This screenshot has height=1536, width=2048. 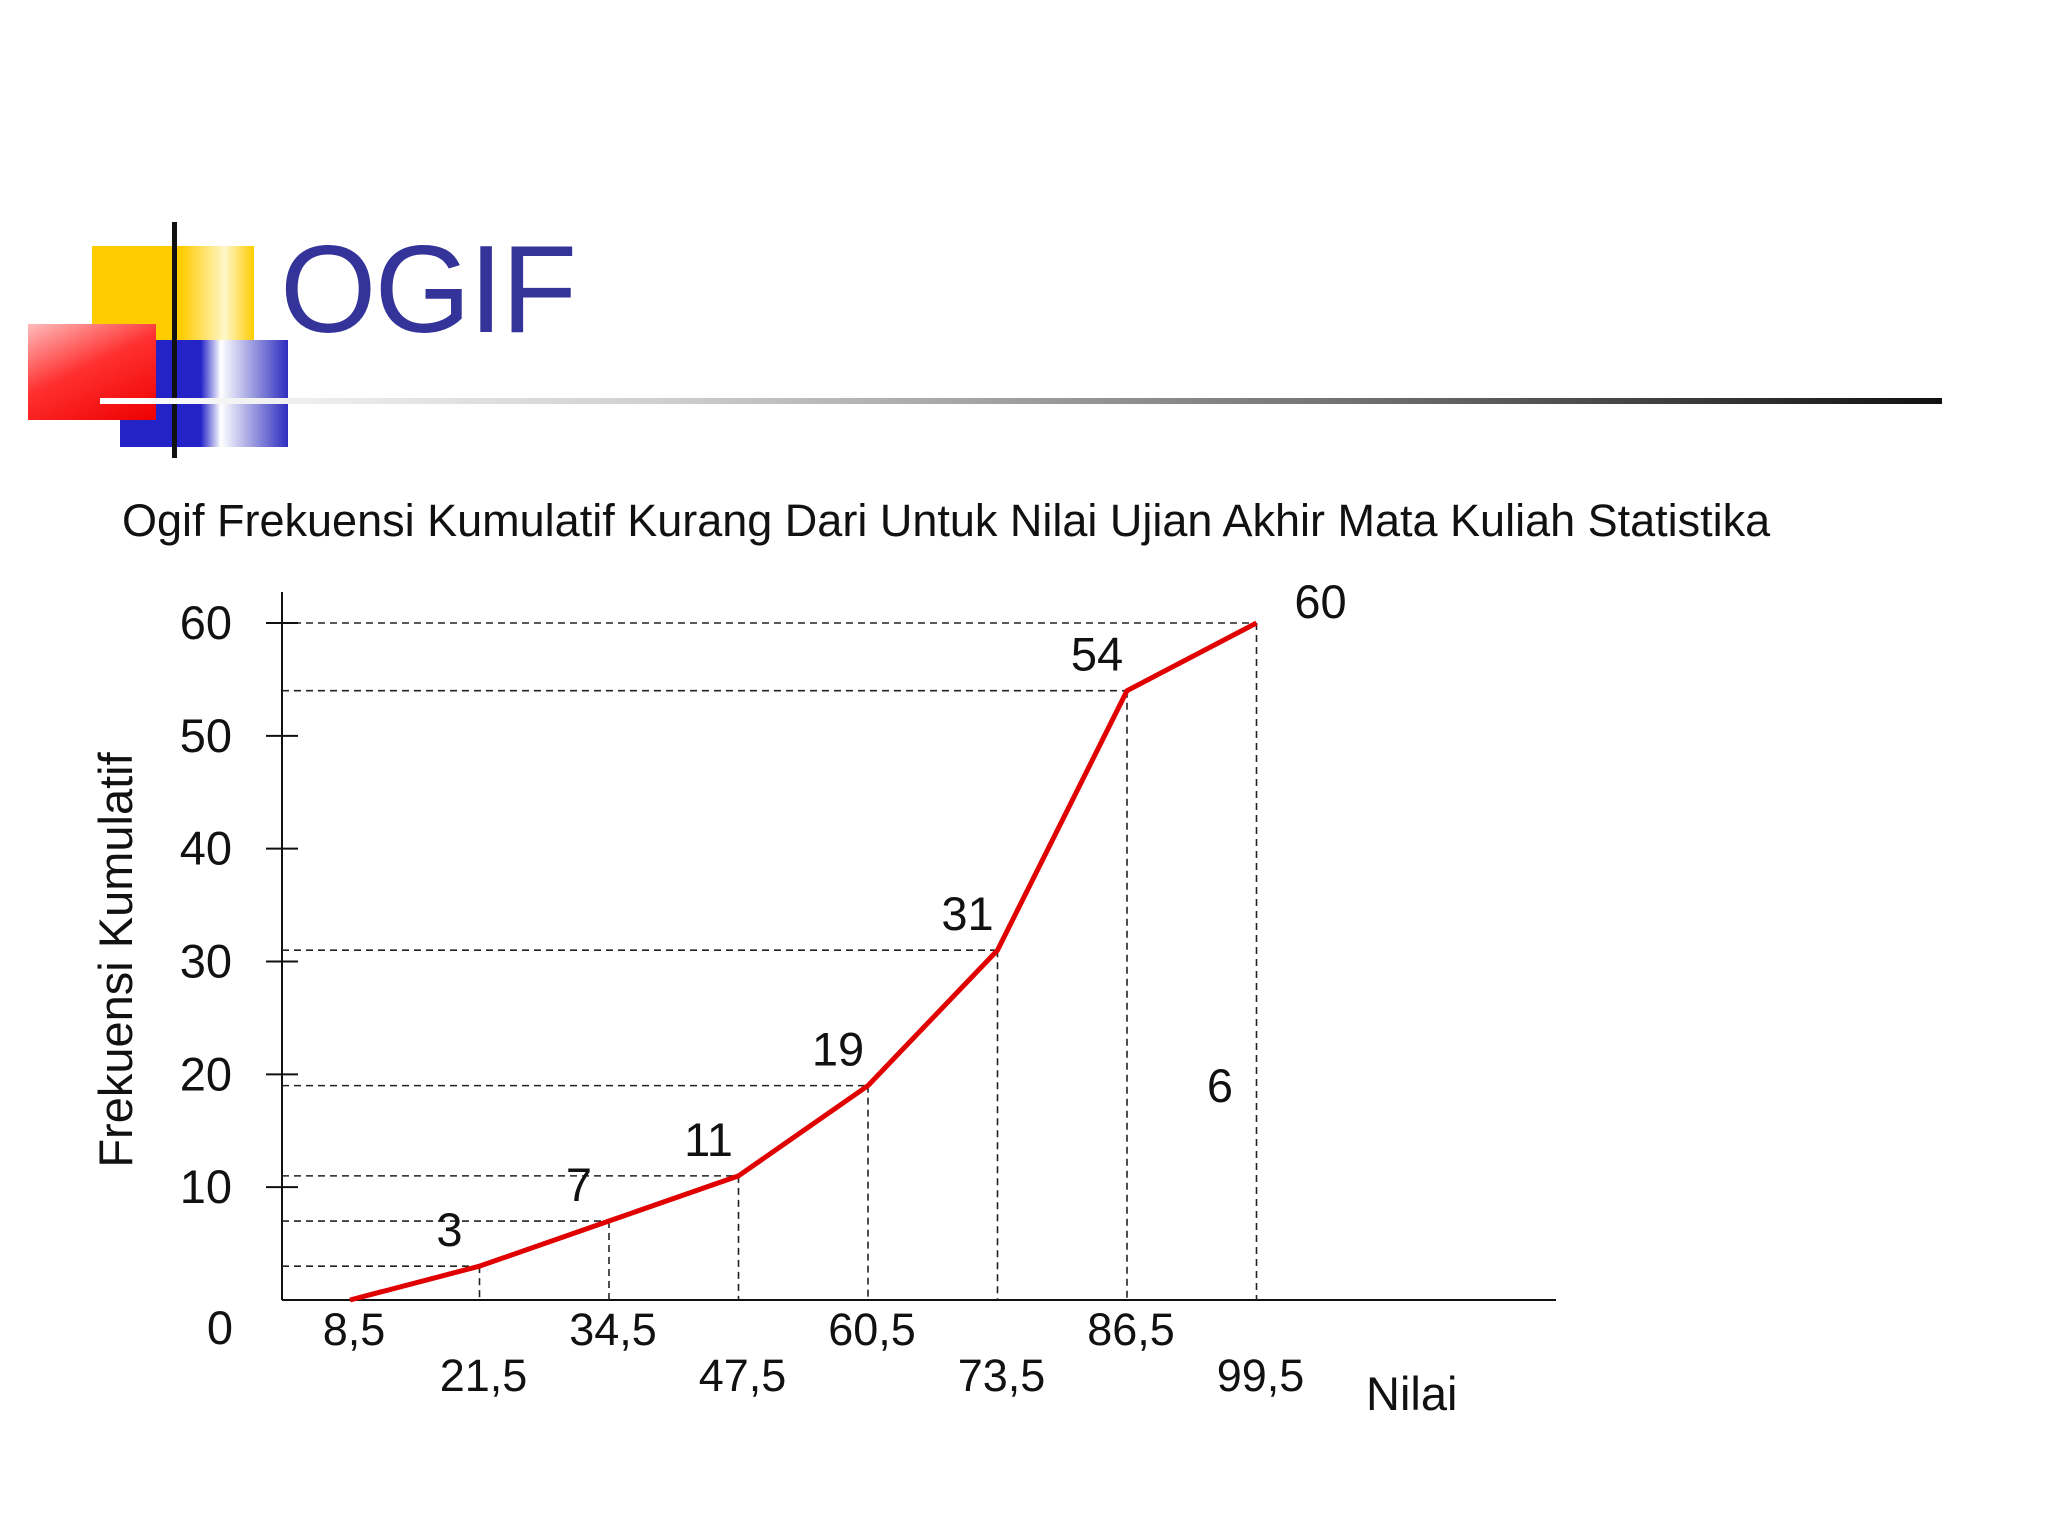 What do you see at coordinates (1021, 401) in the screenshot?
I see `title-underline-rule` at bounding box center [1021, 401].